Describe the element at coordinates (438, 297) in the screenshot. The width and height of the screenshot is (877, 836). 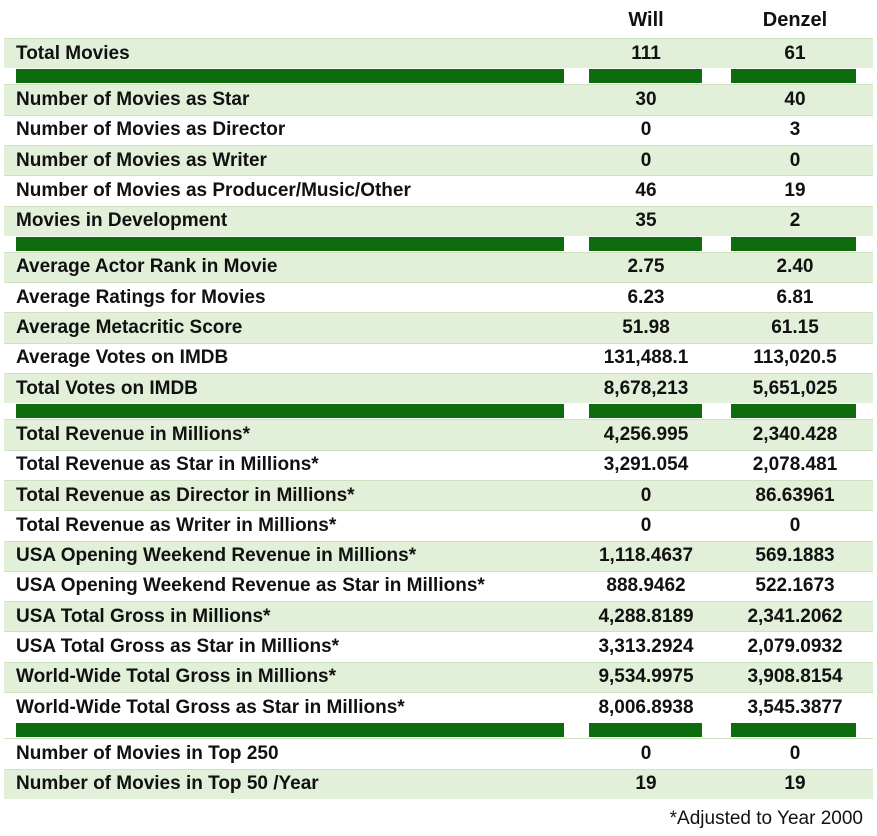
I see `table-row: Average Ratings for Movies 6.23 6.81` at that location.